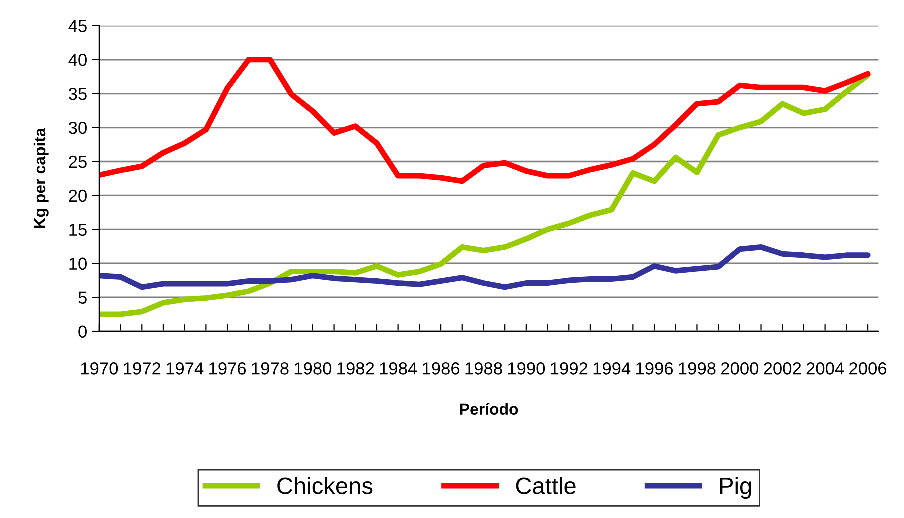 Image resolution: width=904 pixels, height=518 pixels. I want to click on y-tick-label: 25, so click(78, 162).